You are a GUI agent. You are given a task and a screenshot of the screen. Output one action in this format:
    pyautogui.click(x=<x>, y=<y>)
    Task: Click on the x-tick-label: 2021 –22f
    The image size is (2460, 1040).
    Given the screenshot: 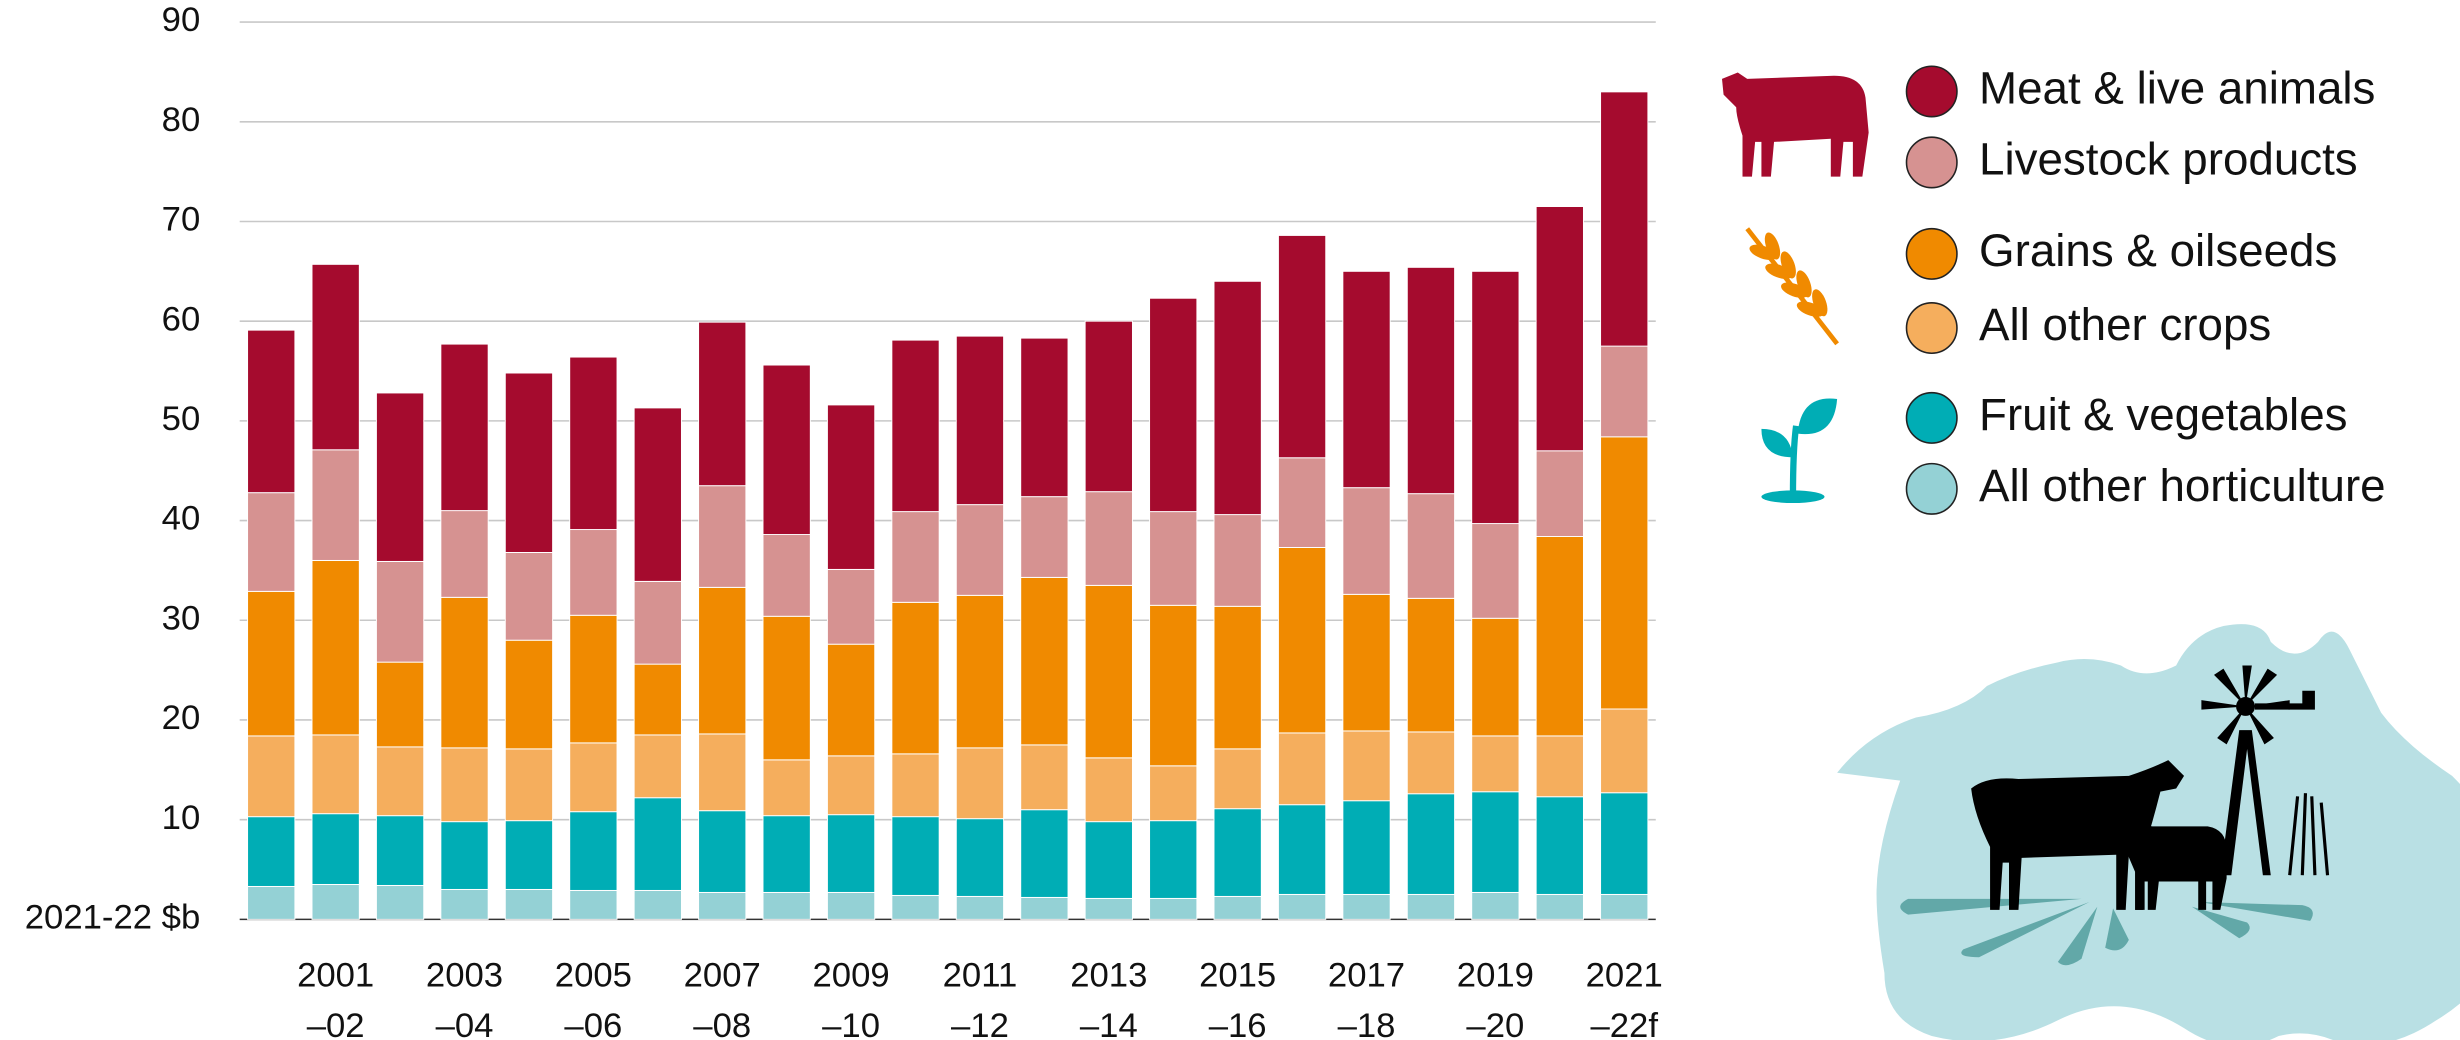 What is the action you would take?
    pyautogui.click(x=1624, y=998)
    